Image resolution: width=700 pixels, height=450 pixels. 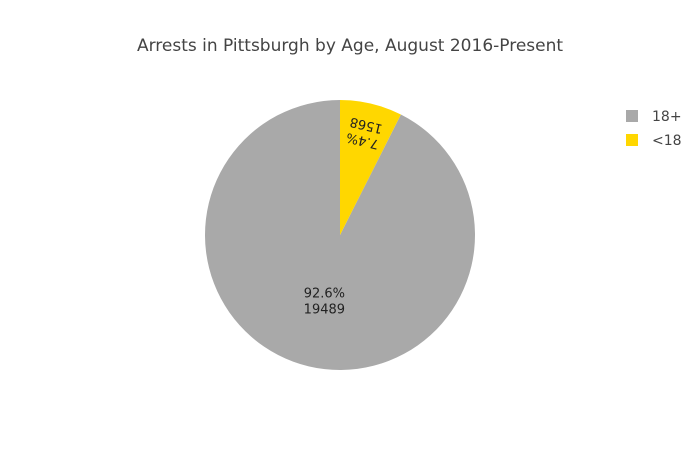 I want to click on slice-percent-label: 92.6%, so click(x=324, y=294).